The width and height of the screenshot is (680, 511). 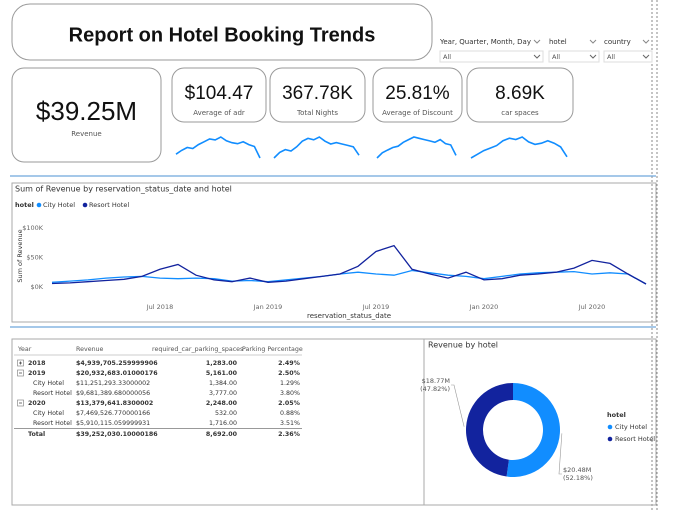 What do you see at coordinates (90, 349) in the screenshot?
I see `column-header: Revenue` at bounding box center [90, 349].